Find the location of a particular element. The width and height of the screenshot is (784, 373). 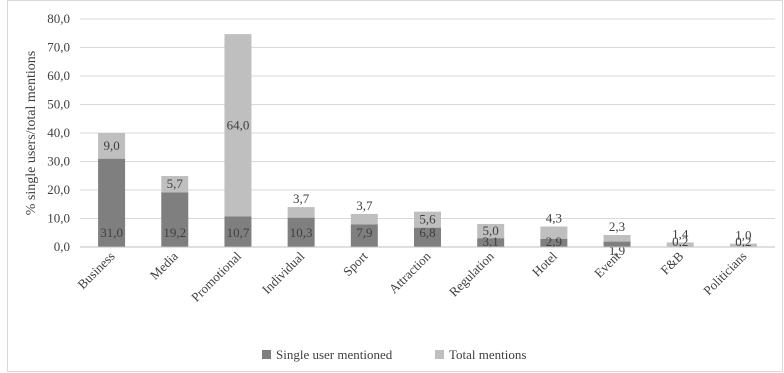

data-label-single-user: 10,7 is located at coordinates (238, 232).